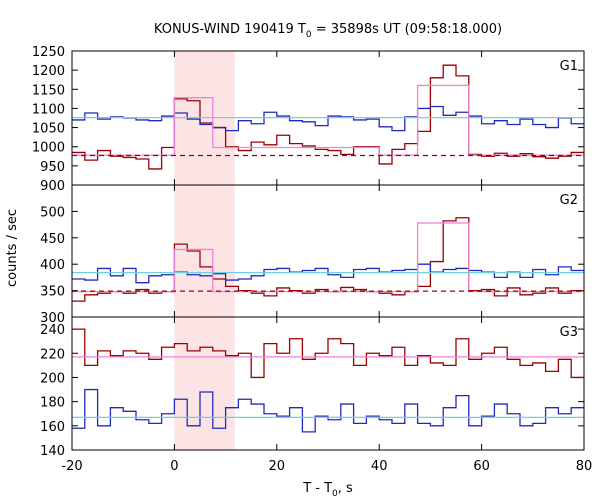 Image resolution: width=600 pixels, height=500 pixels. I want to click on g3-y-tick-label: 180, so click(52, 403).